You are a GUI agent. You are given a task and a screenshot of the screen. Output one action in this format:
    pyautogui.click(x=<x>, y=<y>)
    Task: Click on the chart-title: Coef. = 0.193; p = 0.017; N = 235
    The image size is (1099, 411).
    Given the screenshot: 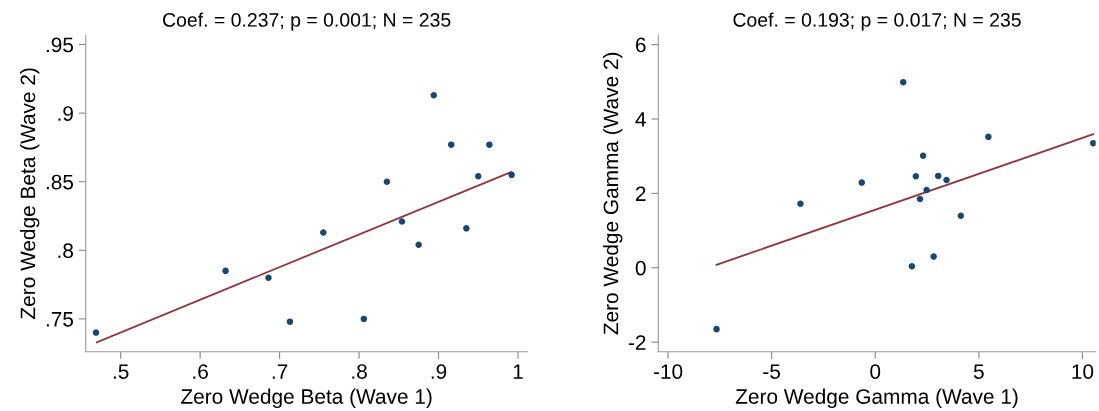 What is the action you would take?
    pyautogui.click(x=877, y=21)
    